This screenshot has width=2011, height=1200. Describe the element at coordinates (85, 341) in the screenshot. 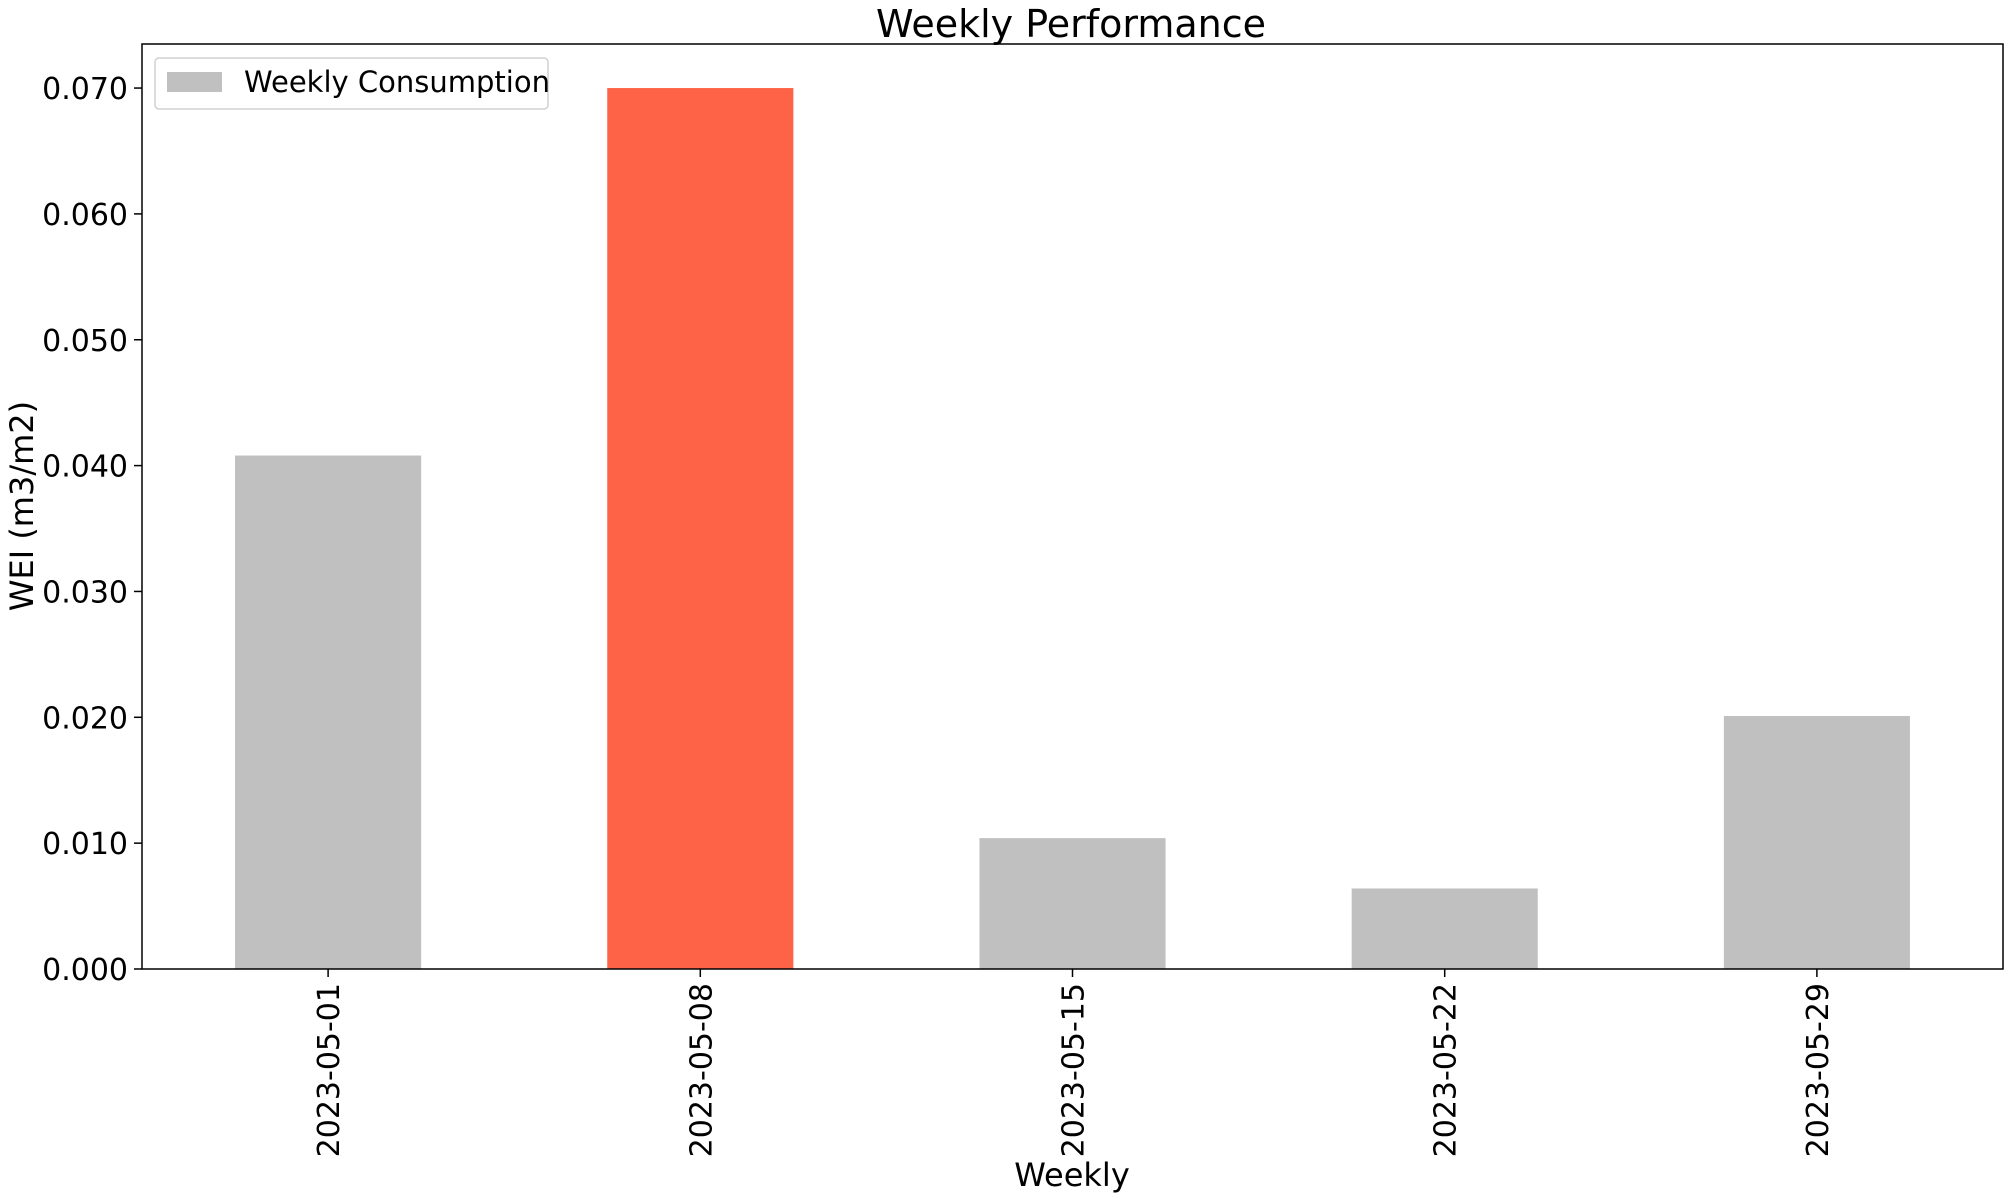

I see `y-tick-label: 0.050` at that location.